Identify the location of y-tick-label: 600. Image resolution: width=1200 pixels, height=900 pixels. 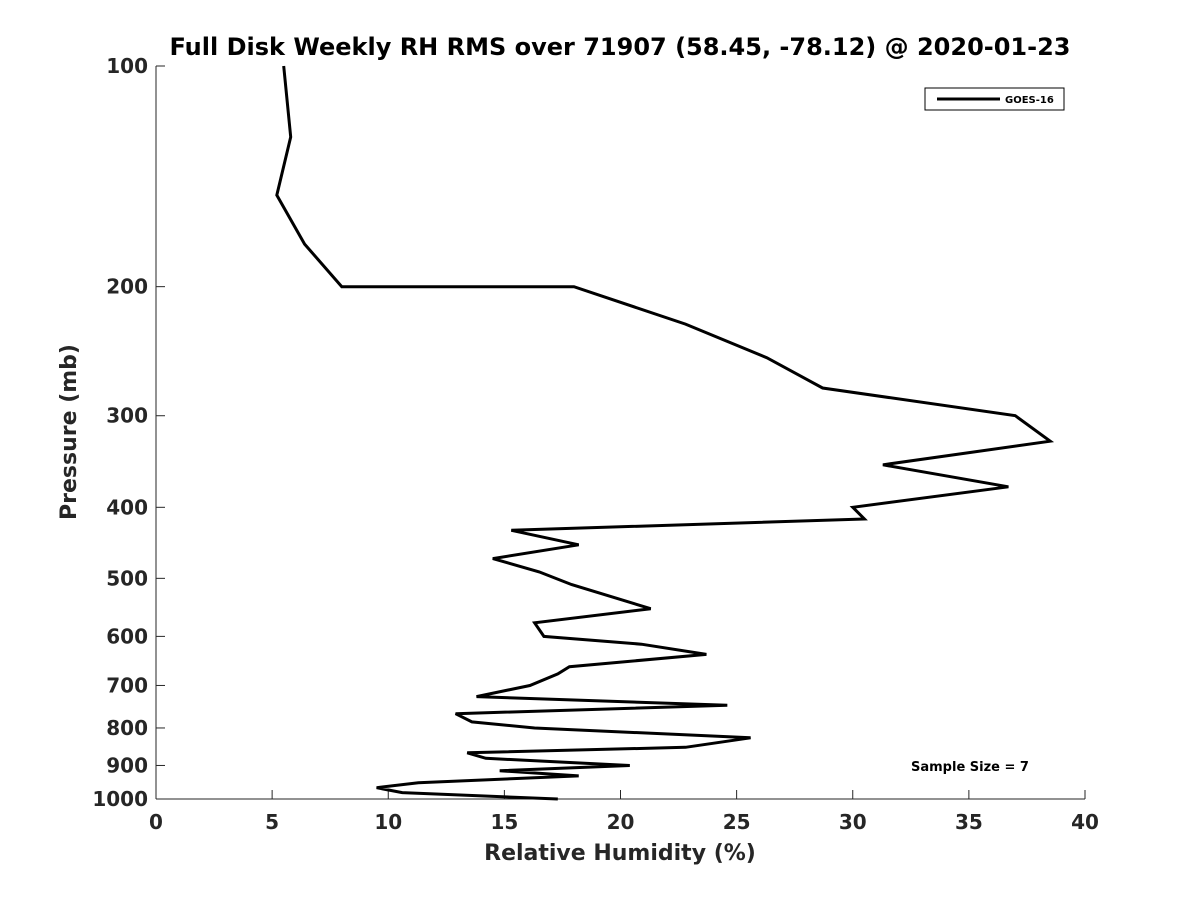
(127, 636).